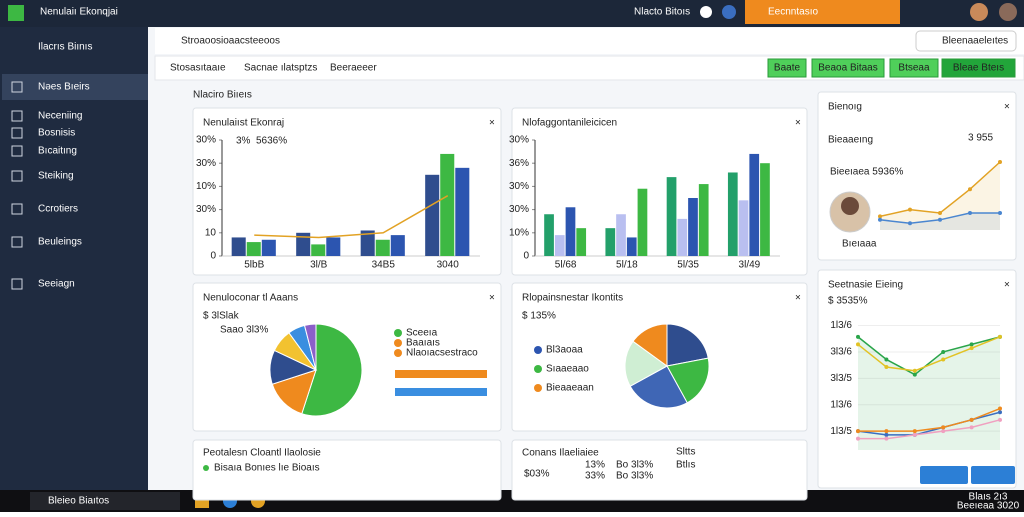 This screenshot has height=517, width=1024. What do you see at coordinates (841, 404) in the screenshot?
I see `y-tick-label: 1l3/6` at bounding box center [841, 404].